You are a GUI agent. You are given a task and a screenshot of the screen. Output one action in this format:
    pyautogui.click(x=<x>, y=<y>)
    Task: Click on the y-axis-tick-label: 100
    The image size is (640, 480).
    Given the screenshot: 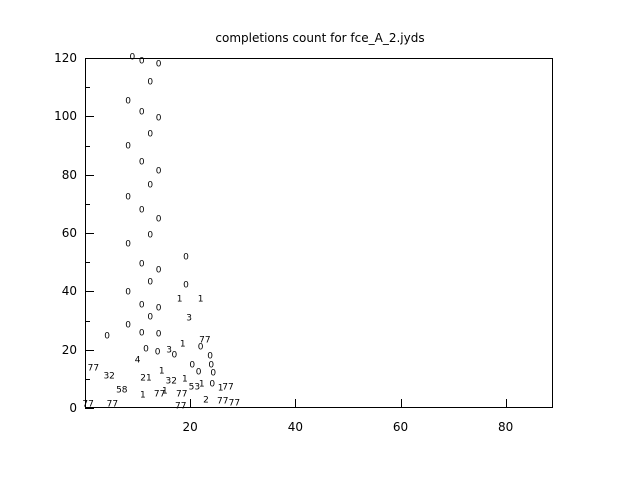 What is the action you would take?
    pyautogui.click(x=65, y=116)
    